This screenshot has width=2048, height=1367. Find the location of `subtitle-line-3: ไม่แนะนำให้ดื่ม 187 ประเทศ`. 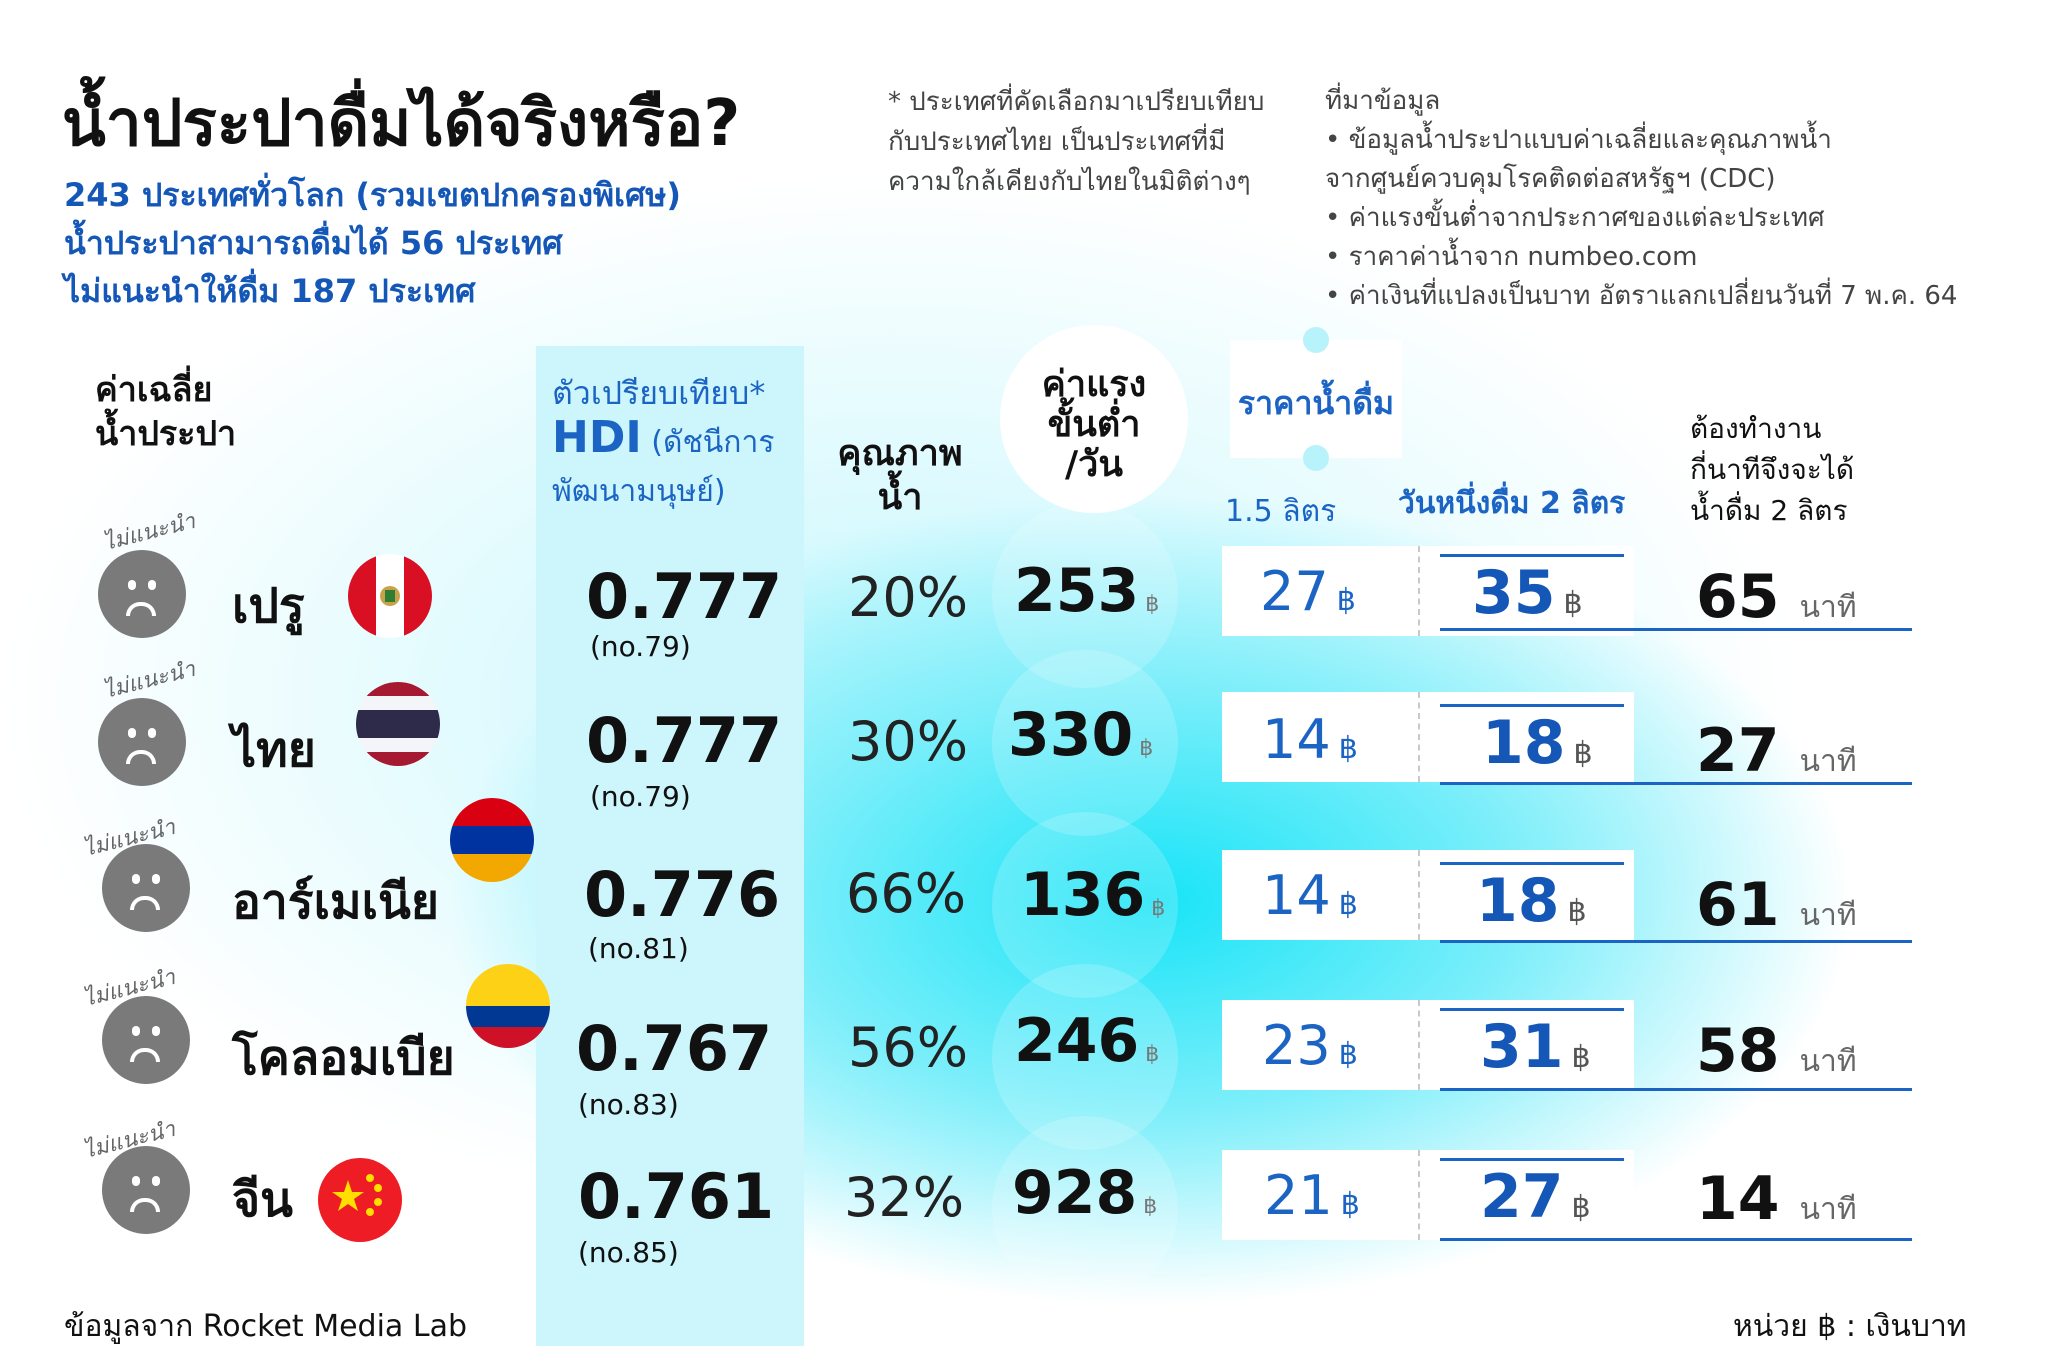

subtitle-line-3: ไม่แนะนำให้ดื่ม 187 ประเทศ is located at coordinates (270, 291).